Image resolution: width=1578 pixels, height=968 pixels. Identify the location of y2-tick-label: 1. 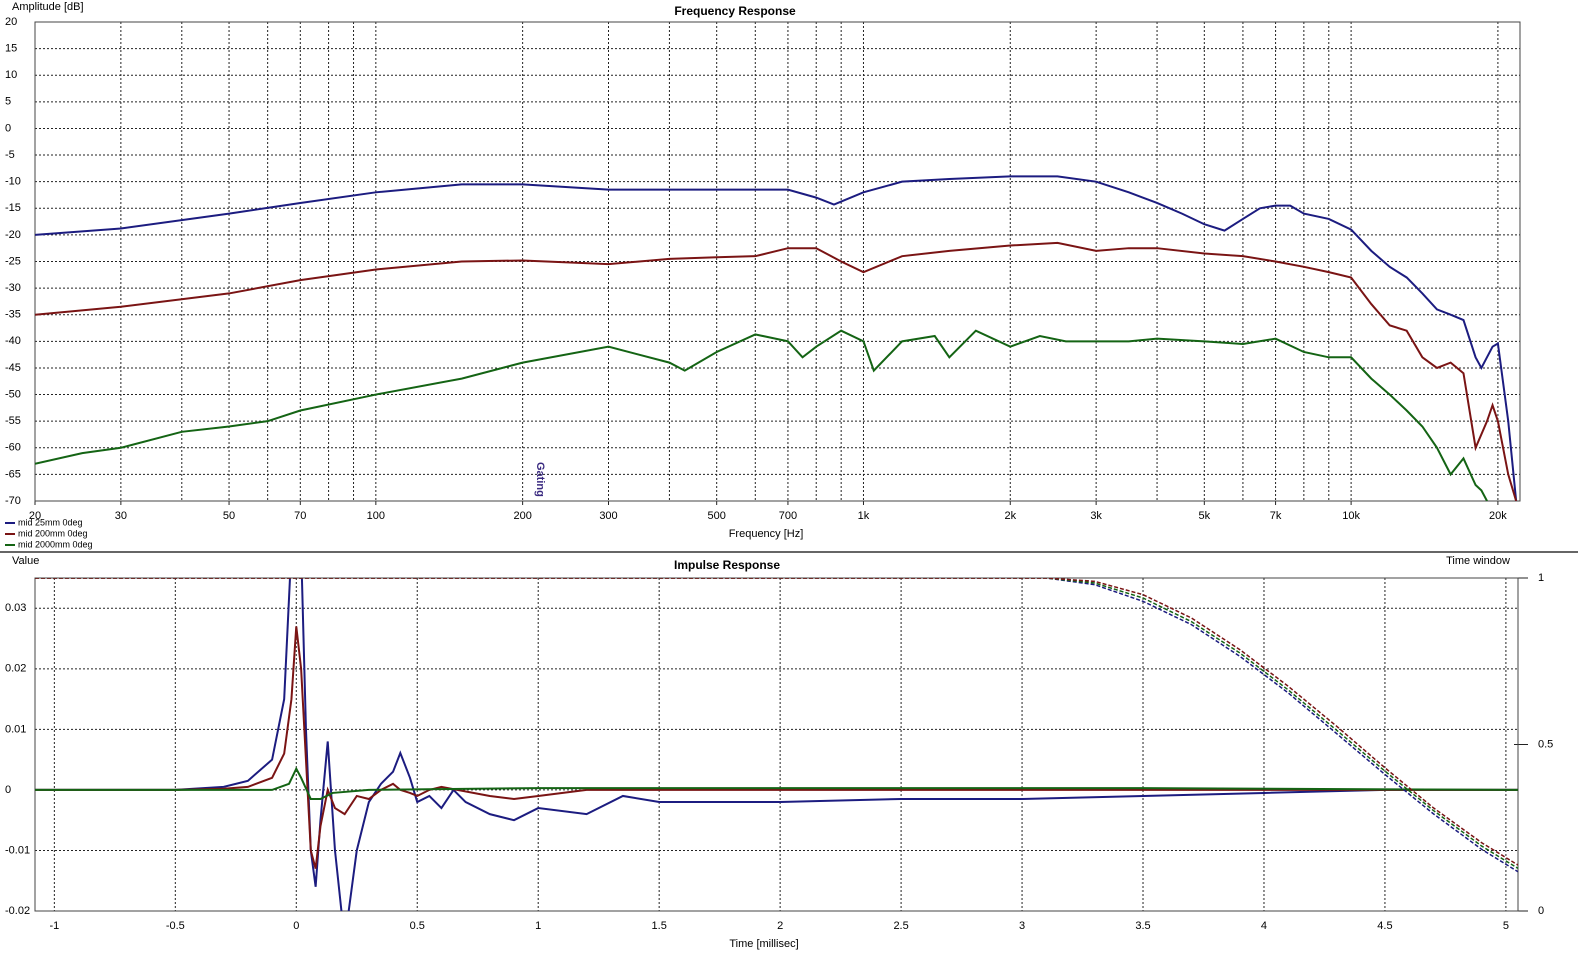
(1541, 578).